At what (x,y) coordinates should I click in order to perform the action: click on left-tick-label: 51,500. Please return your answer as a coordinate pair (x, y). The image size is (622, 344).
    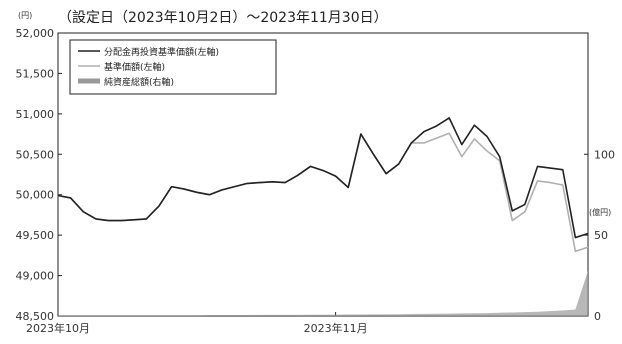
    Looking at the image, I should click on (35, 73).